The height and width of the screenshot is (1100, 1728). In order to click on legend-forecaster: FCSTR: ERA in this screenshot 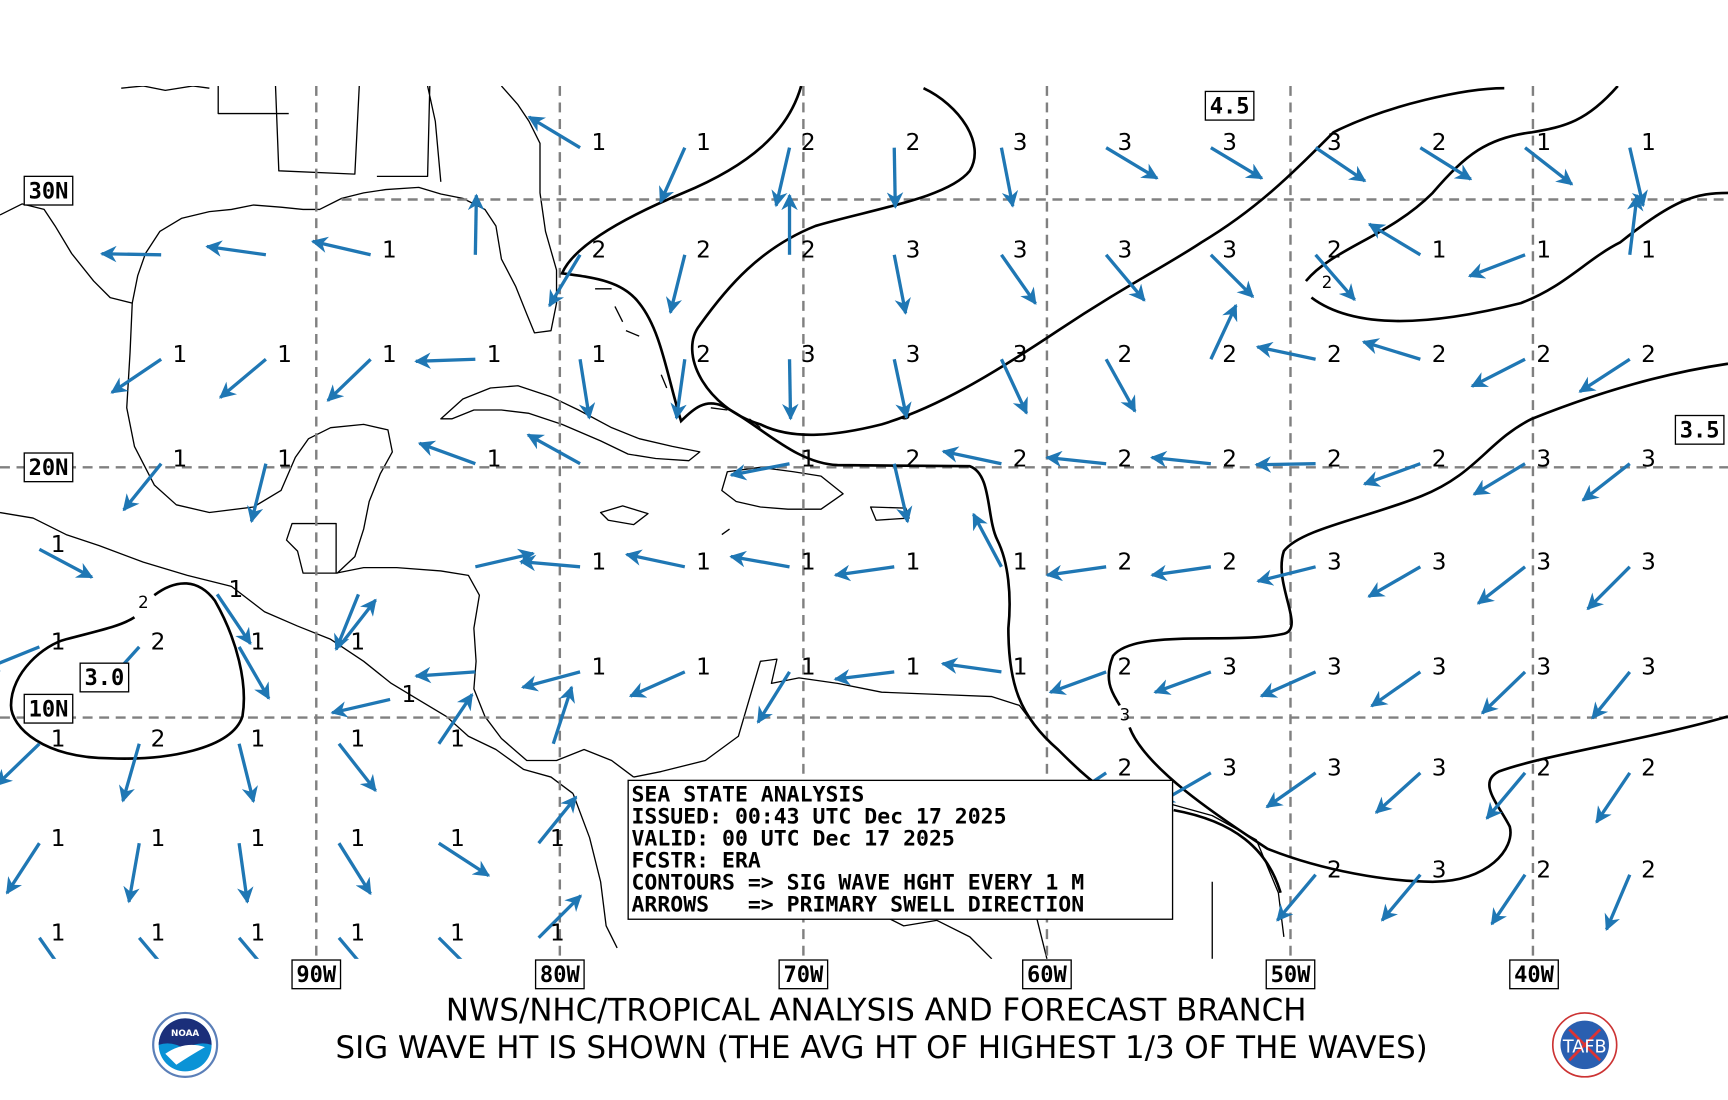, I will do `click(695, 860)`.